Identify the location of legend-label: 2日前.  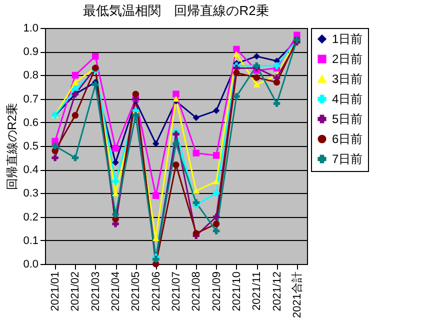
(347, 59).